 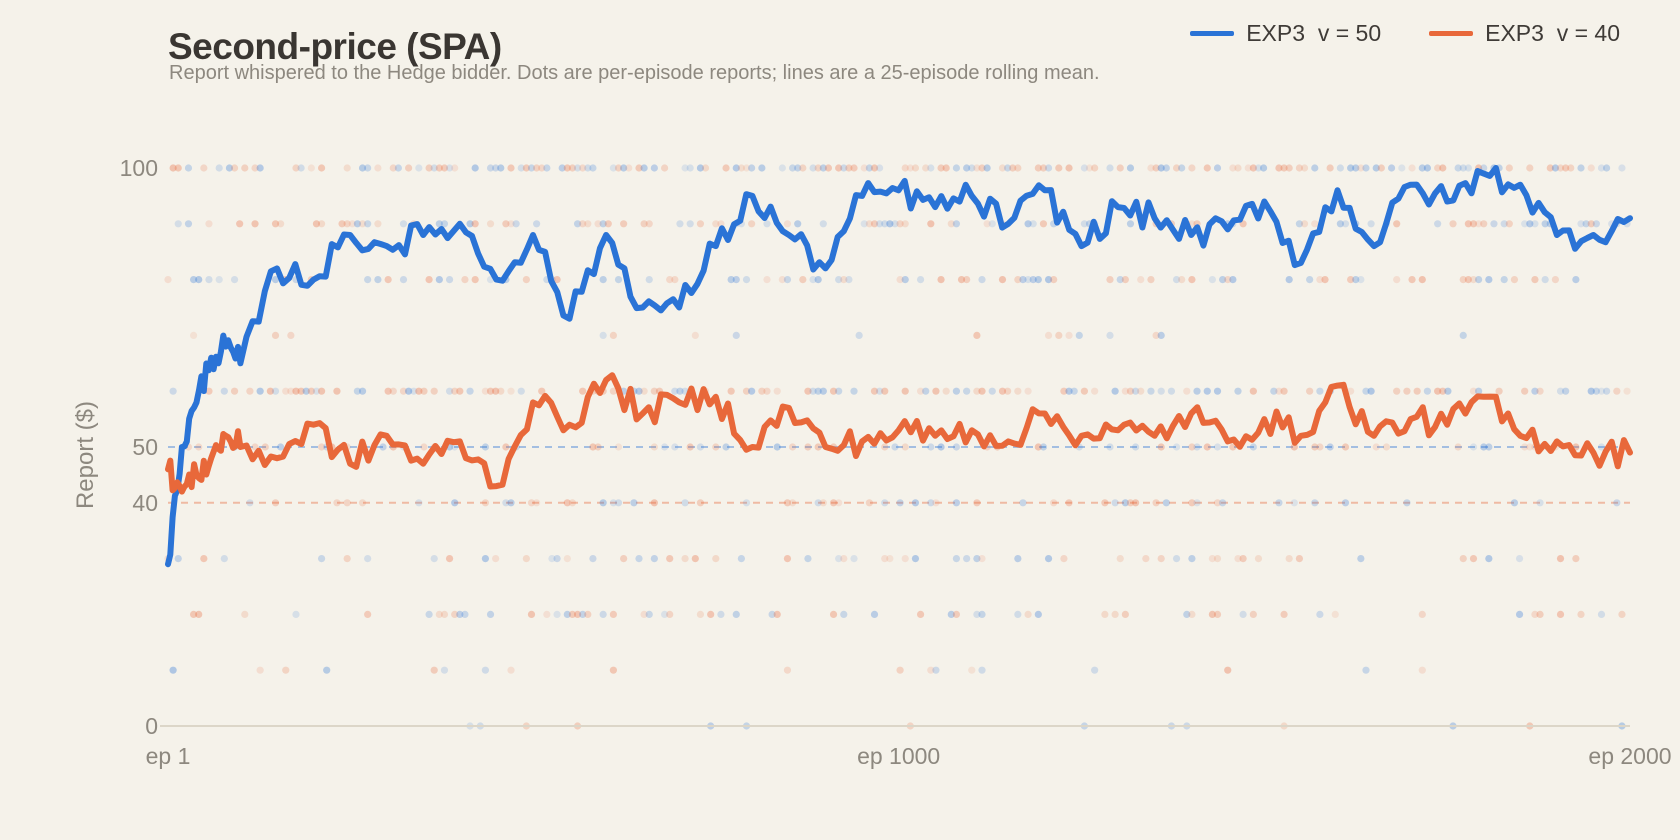 I want to click on legend-item-v40: EXP3 v = 40, so click(x=1524, y=33).